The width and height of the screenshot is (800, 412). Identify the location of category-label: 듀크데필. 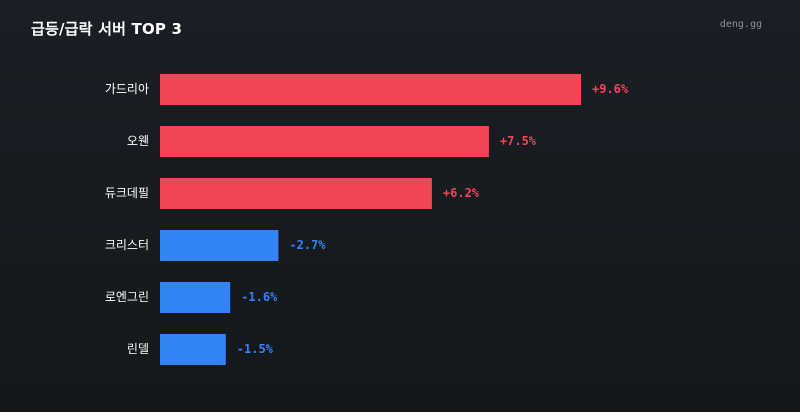
(127, 193).